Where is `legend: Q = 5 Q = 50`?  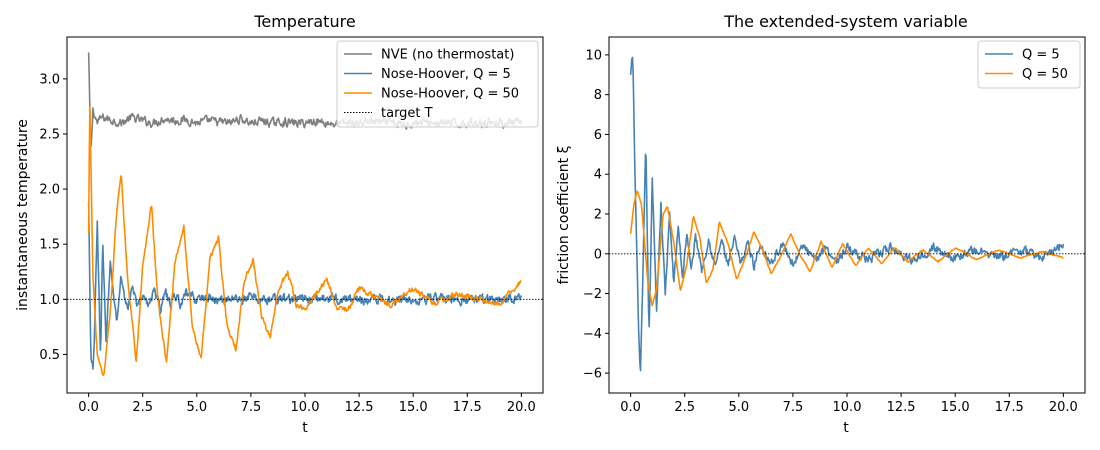 legend: Q = 5 Q = 50 is located at coordinates (1029, 64).